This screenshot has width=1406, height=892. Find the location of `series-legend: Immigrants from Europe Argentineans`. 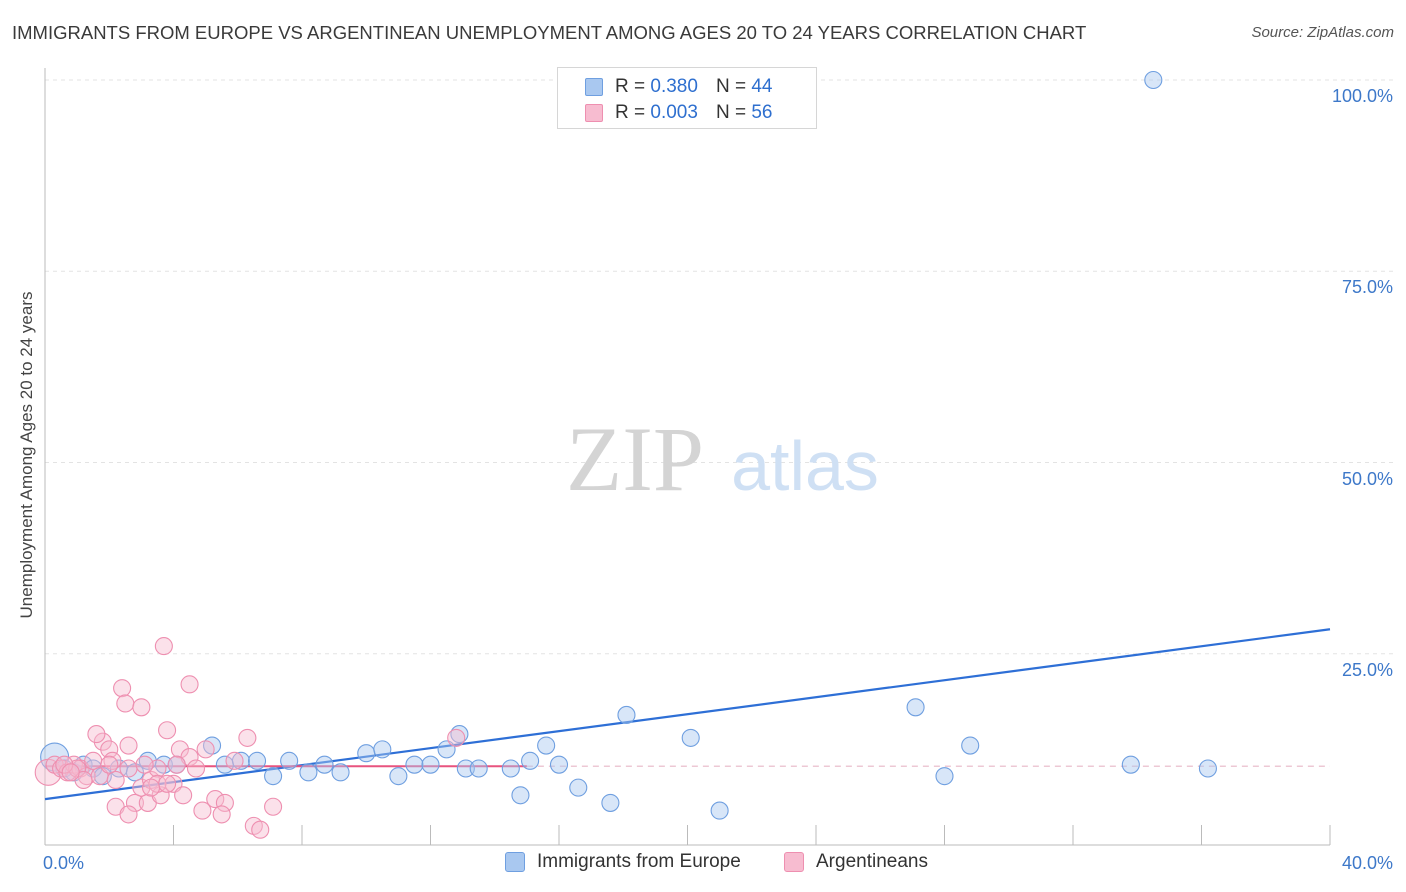

series-legend: Immigrants from Europe Argentineans is located at coordinates (703, 864).